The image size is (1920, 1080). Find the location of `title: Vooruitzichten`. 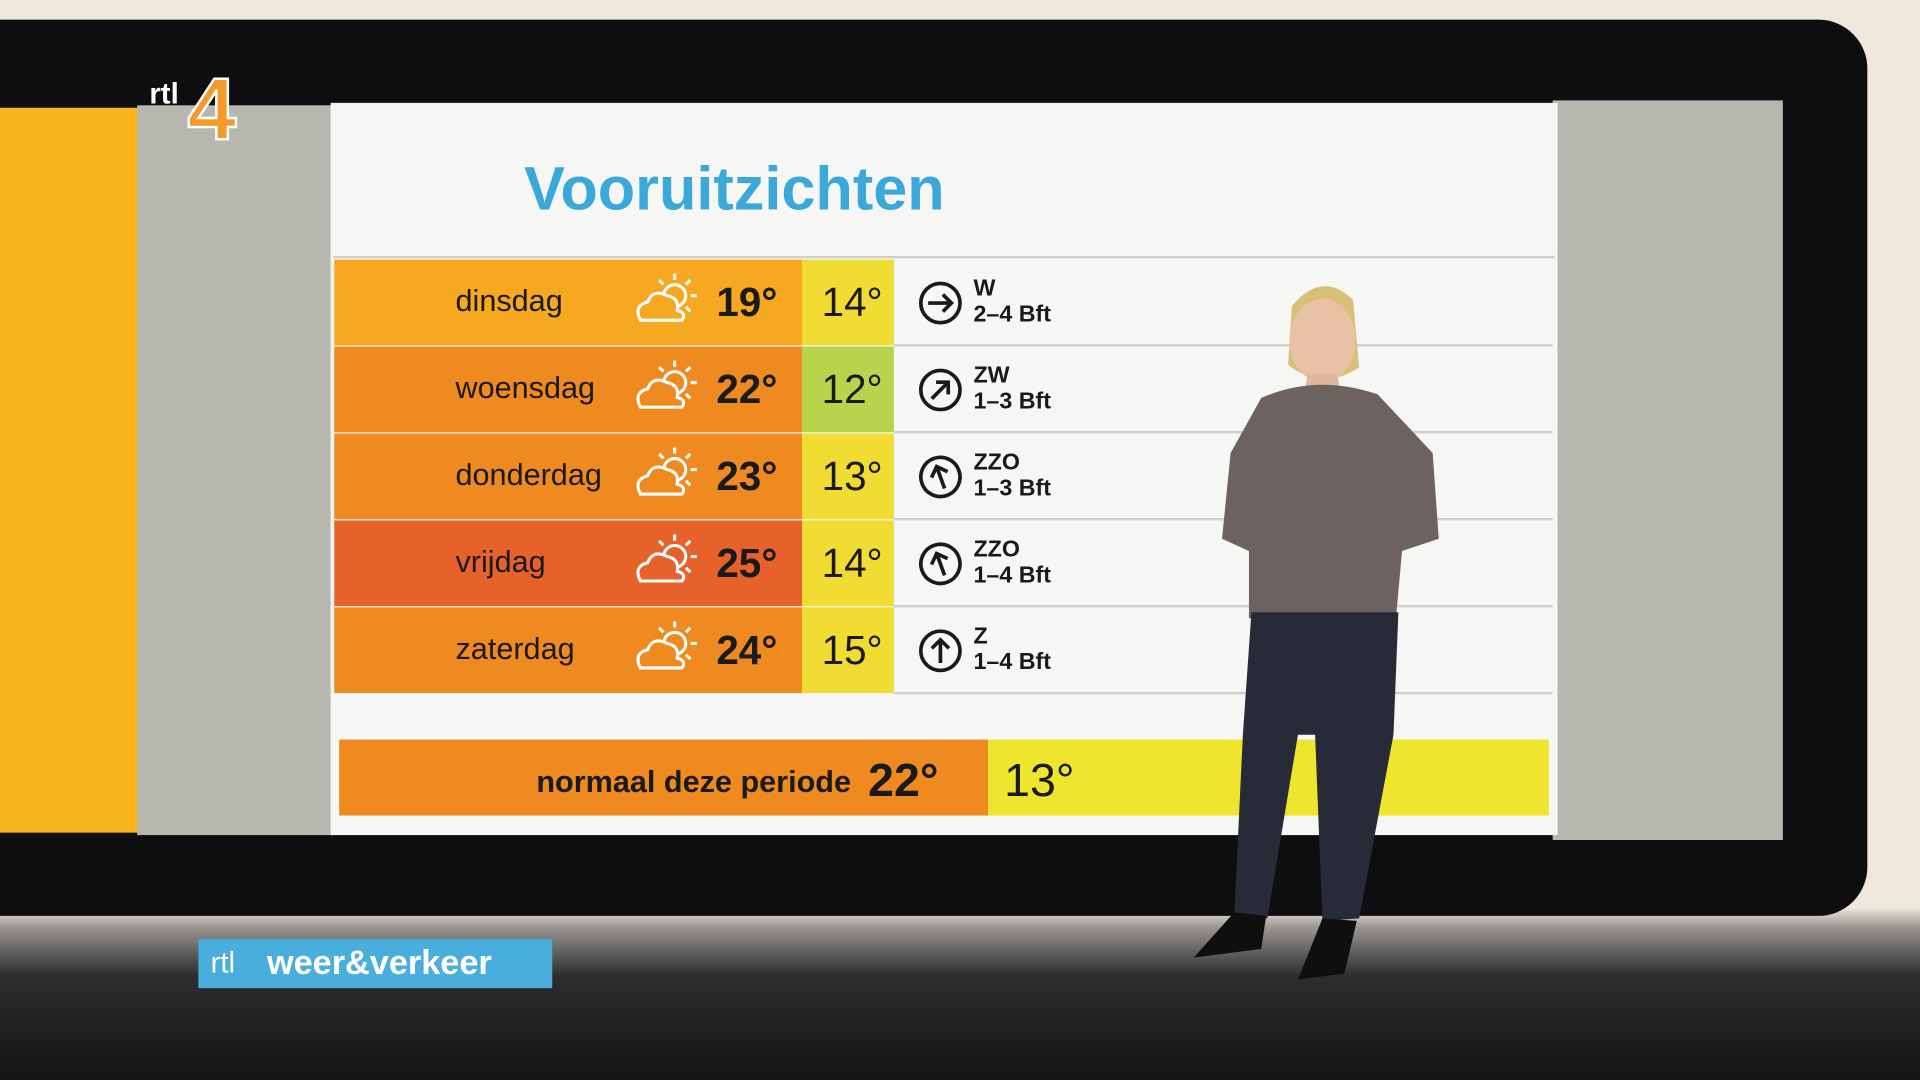

title: Vooruitzichten is located at coordinates (734, 189).